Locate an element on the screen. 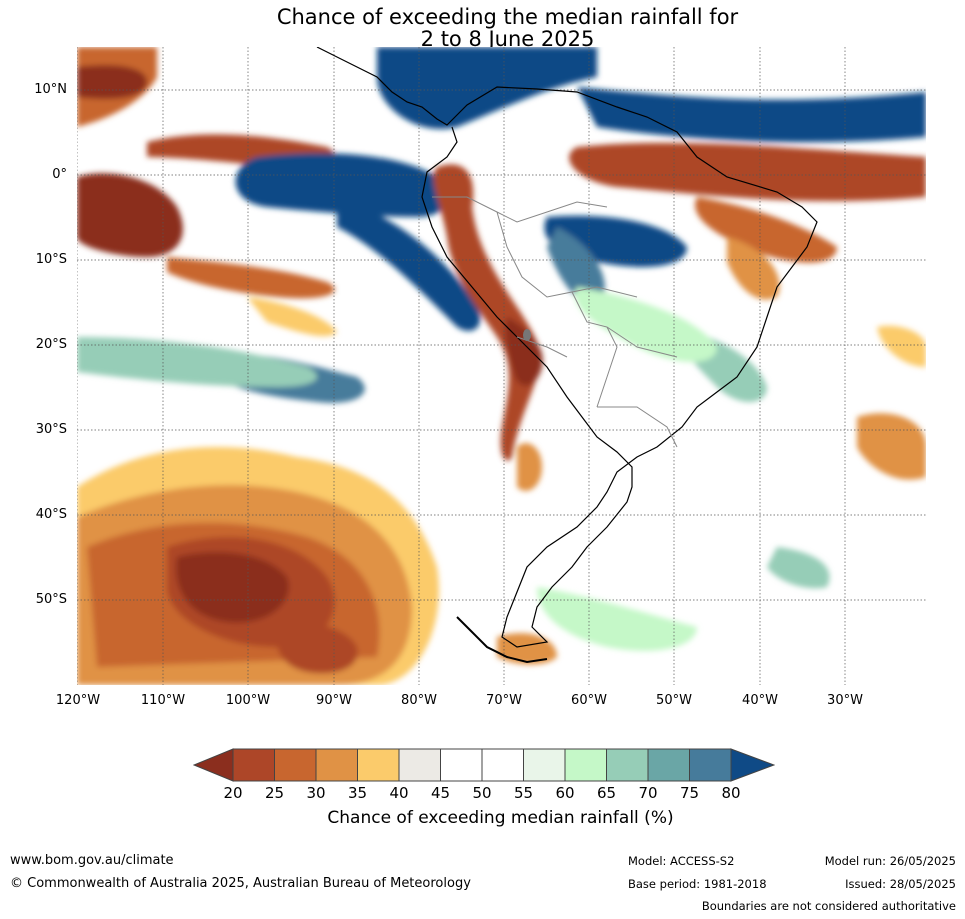 This screenshot has height=919, width=965. colorbar-tick: 40 is located at coordinates (399, 793).